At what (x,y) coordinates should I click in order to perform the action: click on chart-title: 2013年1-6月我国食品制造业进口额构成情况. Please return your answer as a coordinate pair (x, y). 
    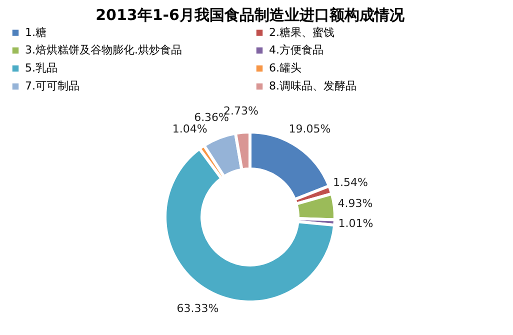
    Looking at the image, I should click on (251, 15).